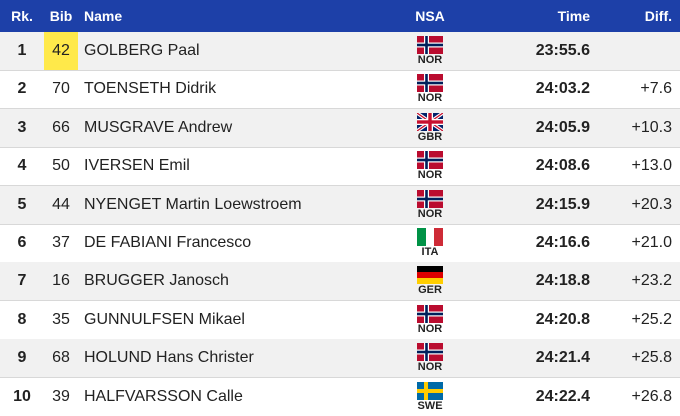 The height and width of the screenshot is (416, 680). What do you see at coordinates (22, 319) in the screenshot?
I see `rank: 8` at bounding box center [22, 319].